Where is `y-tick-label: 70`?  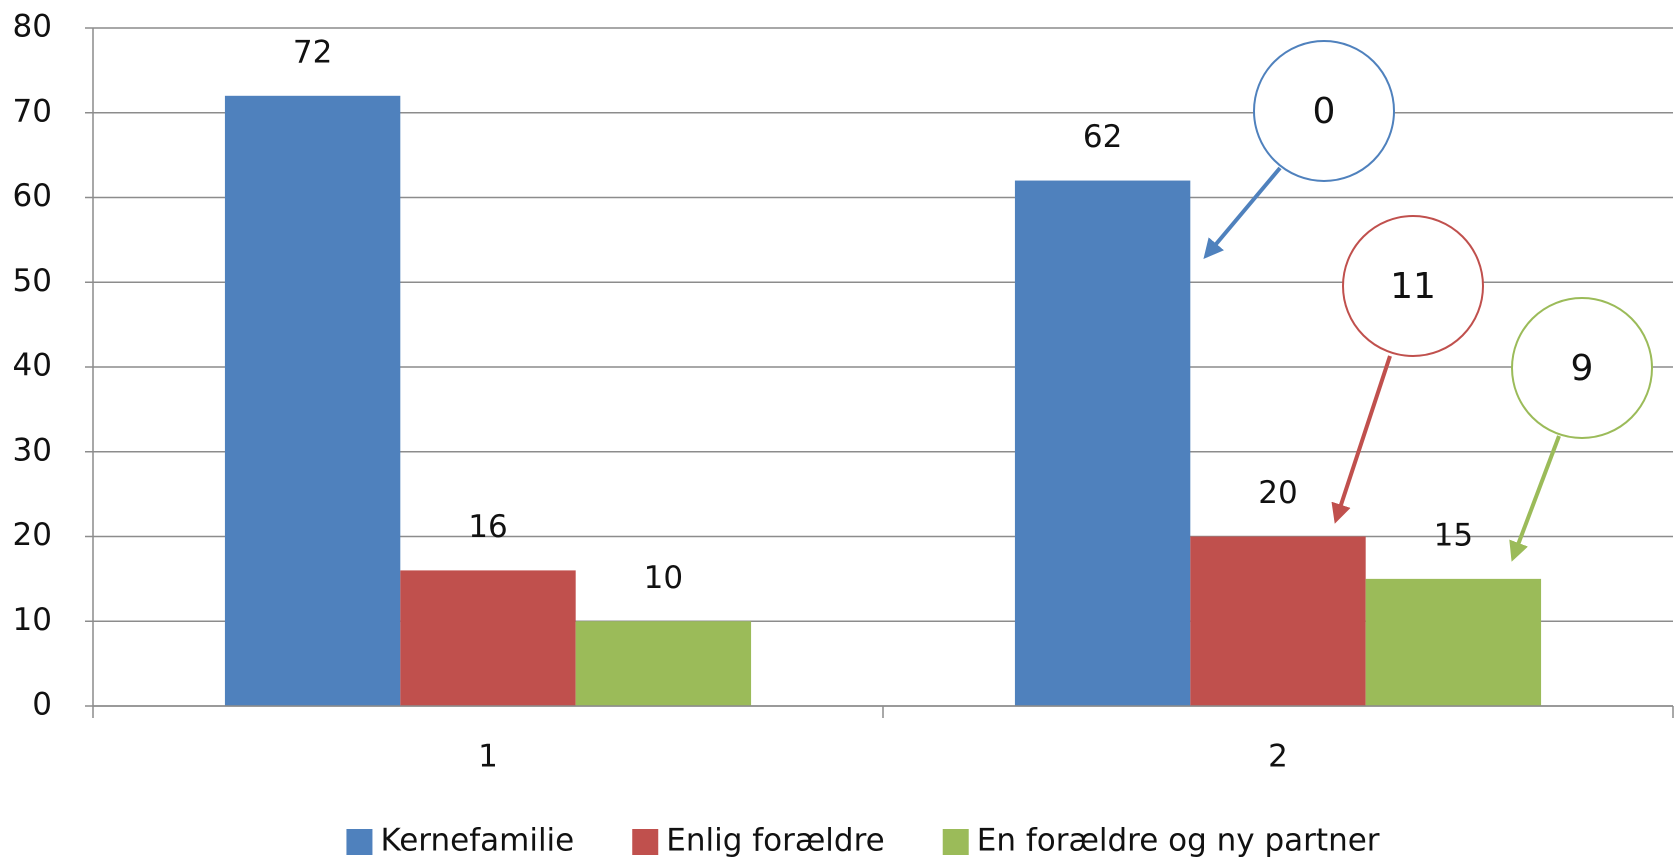 y-tick-label: 70 is located at coordinates (32, 111).